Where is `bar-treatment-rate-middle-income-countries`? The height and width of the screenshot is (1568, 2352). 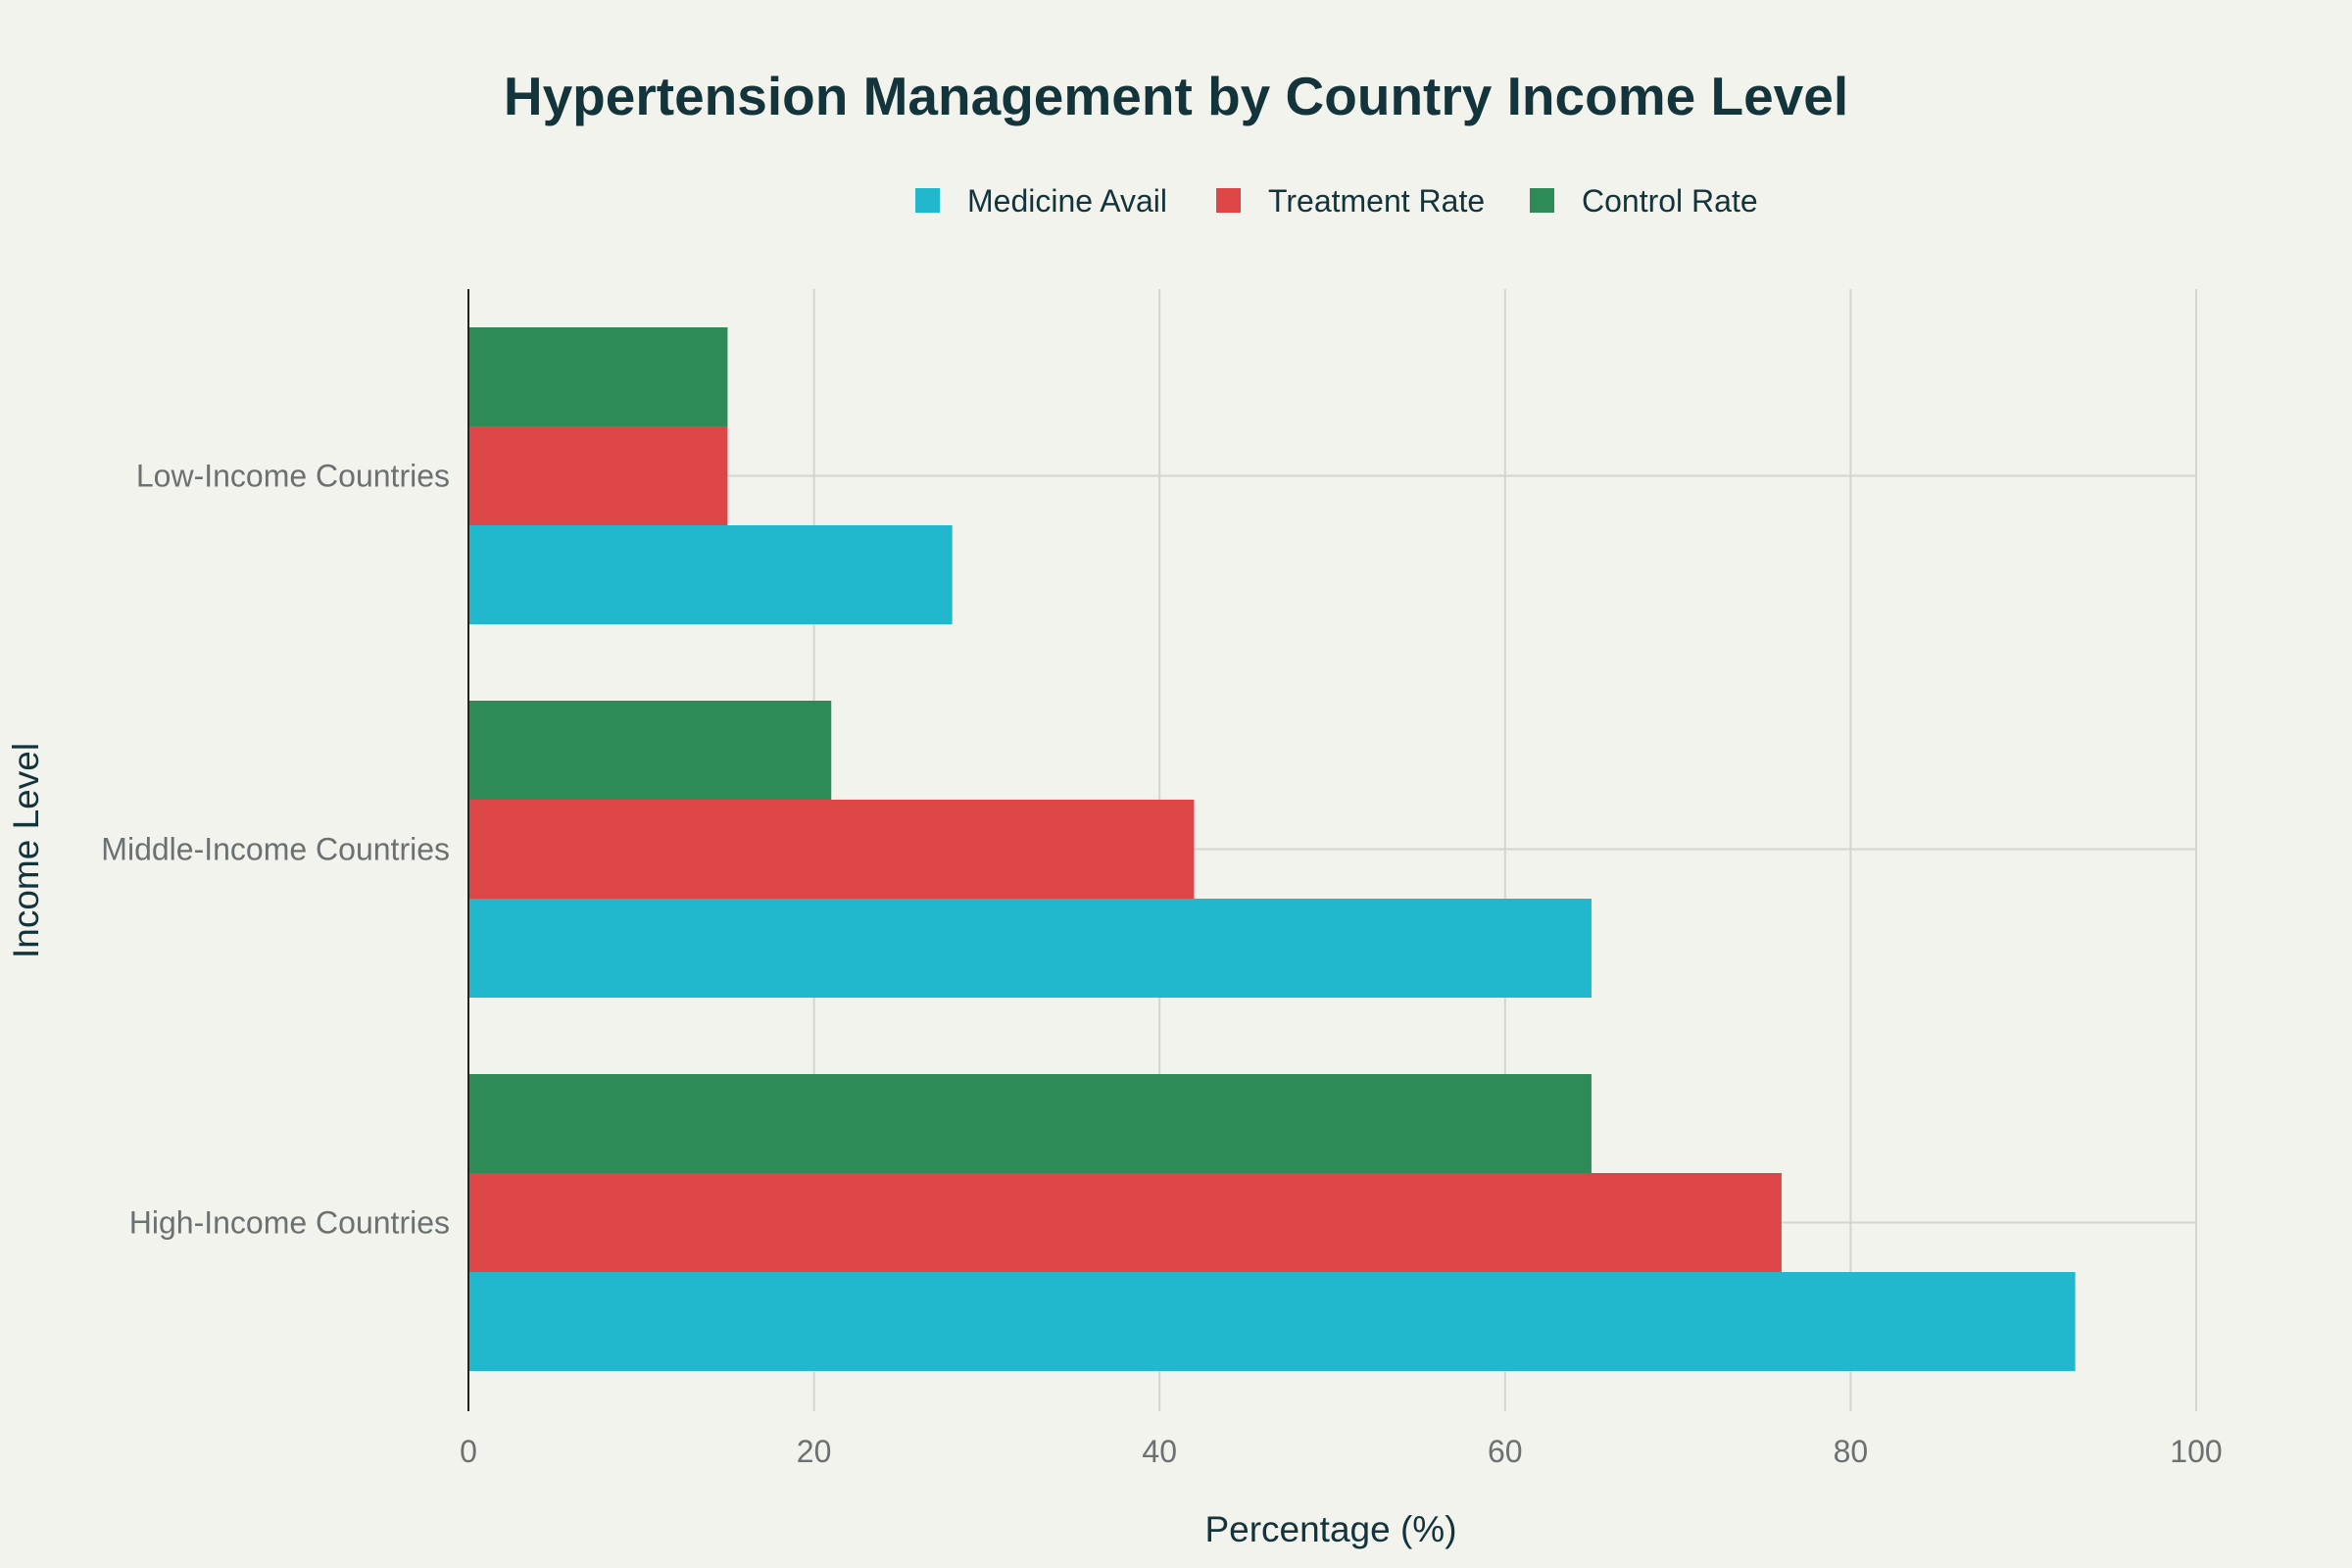 bar-treatment-rate-middle-income-countries is located at coordinates (831, 849).